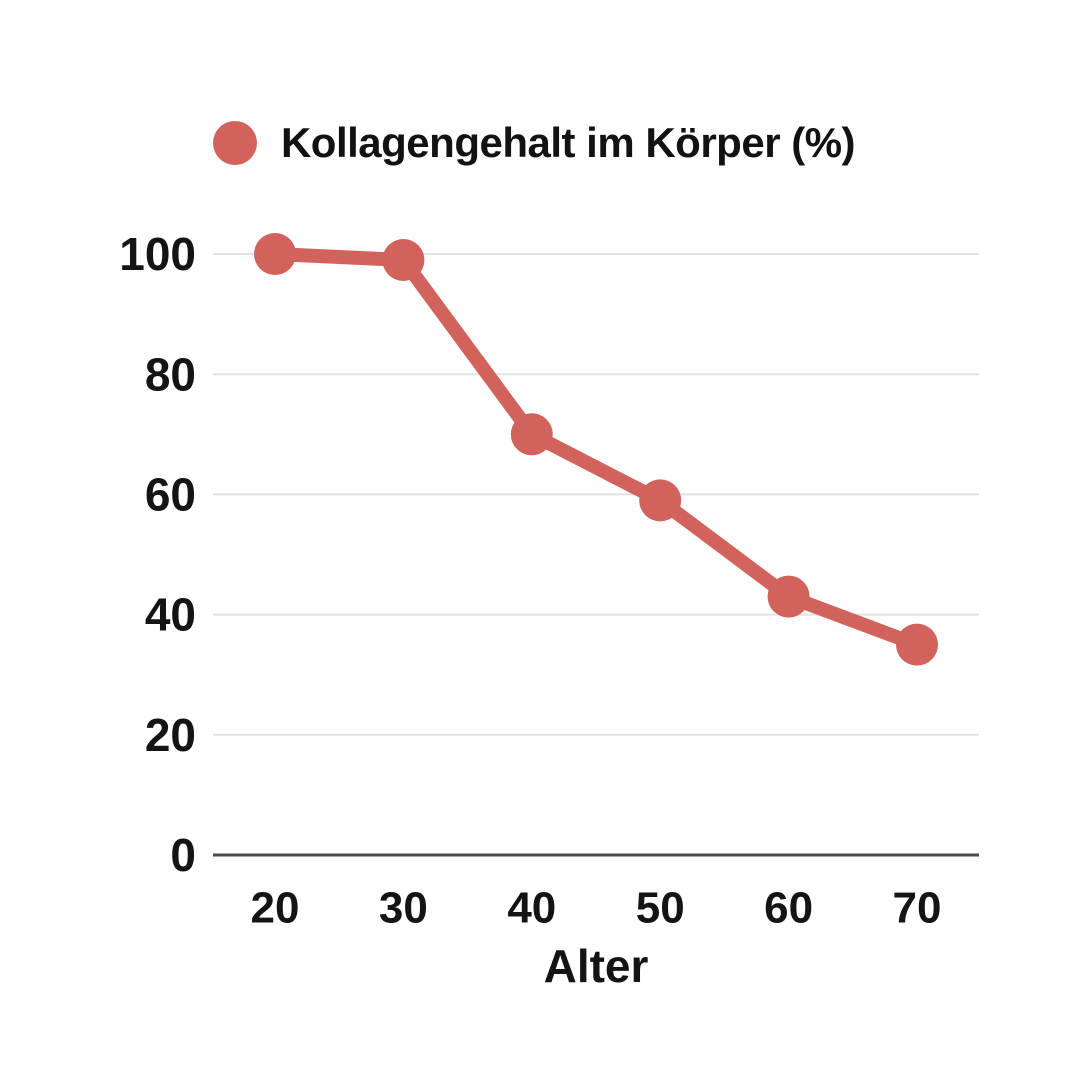 This screenshot has width=1080, height=1080. I want to click on y-tick-label: 20, so click(170, 735).